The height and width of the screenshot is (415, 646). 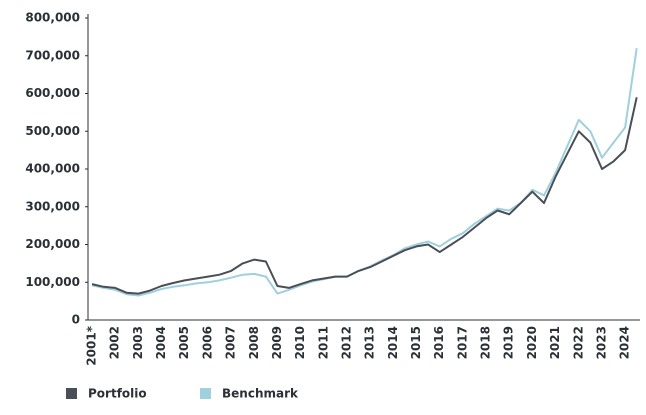 What do you see at coordinates (625, 342) in the screenshot?
I see `x-tick-label: 2024` at bounding box center [625, 342].